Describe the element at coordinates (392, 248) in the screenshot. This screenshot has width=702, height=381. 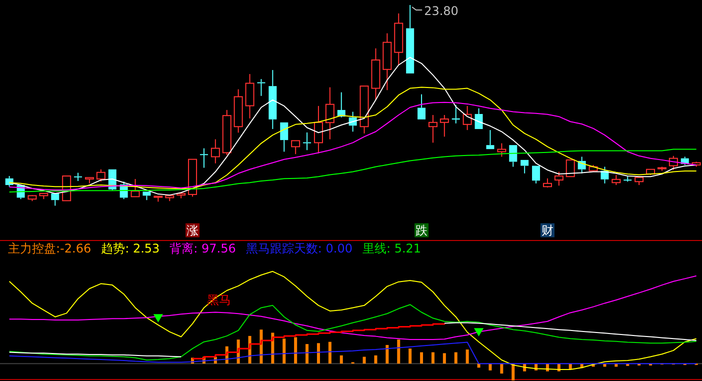
I see `text: 里线: 5.21` at that location.